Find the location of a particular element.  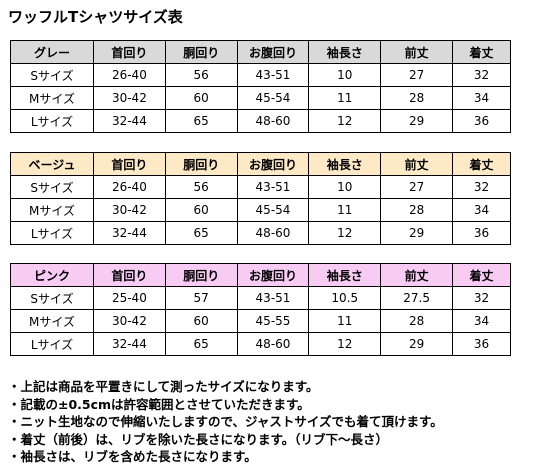

header-row: グレー 首回り 胴回り お腹回り 袖長さ 前丈 着丈 is located at coordinates (260, 52).